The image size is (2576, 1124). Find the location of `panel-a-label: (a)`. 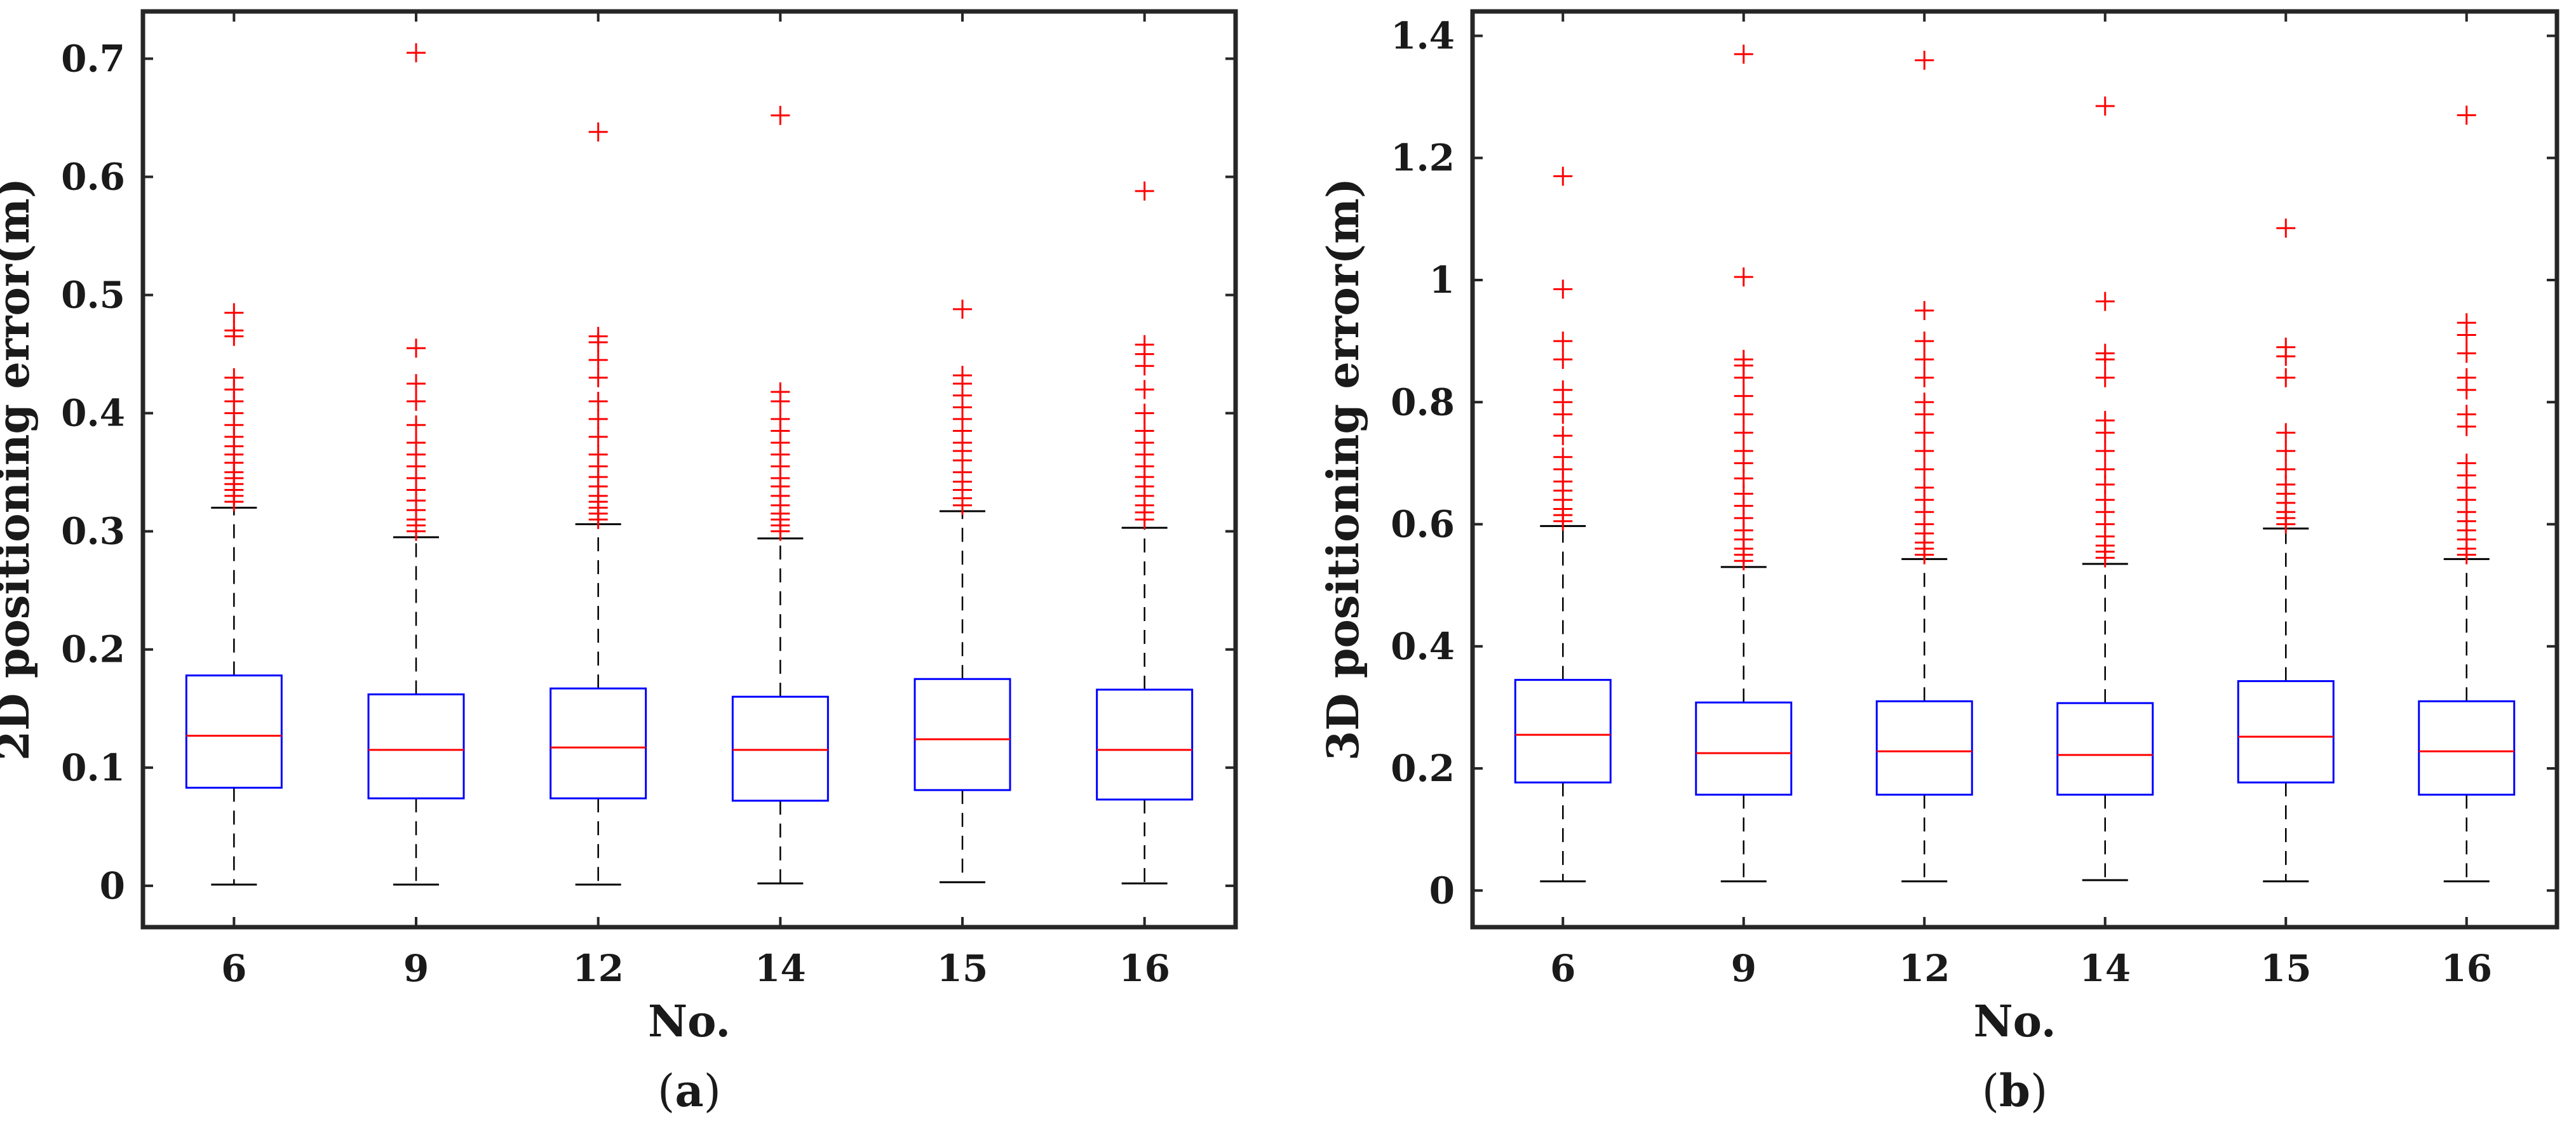

panel-a-label: (a) is located at coordinates (689, 1091).